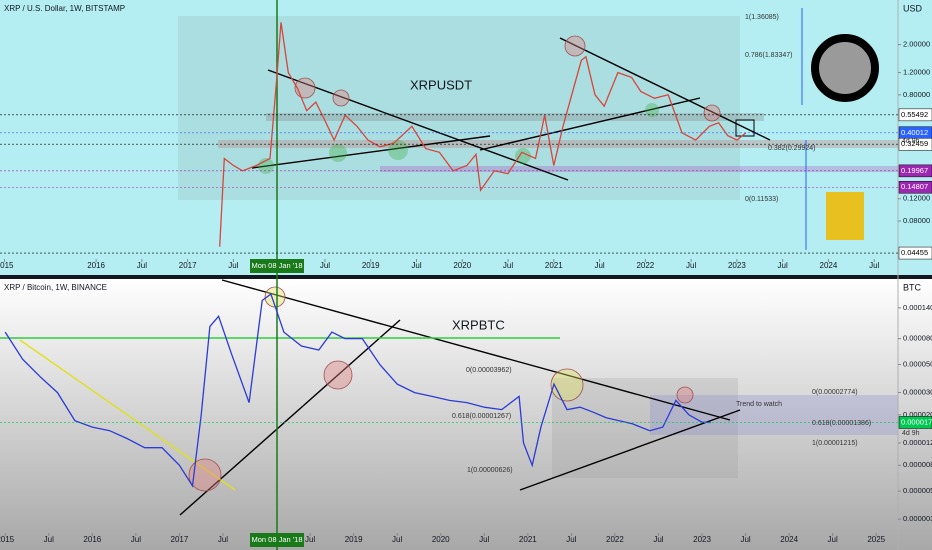 Image resolution: width=932 pixels, height=550 pixels. What do you see at coordinates (917, 307) in the screenshot?
I see `y-tick-label: 0.00014000` at bounding box center [917, 307].